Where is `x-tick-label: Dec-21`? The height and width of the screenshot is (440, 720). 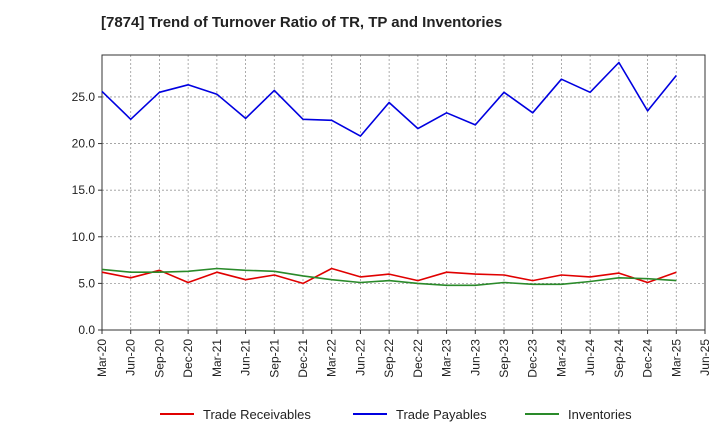 x-tick-label: Dec-21 is located at coordinates (303, 358).